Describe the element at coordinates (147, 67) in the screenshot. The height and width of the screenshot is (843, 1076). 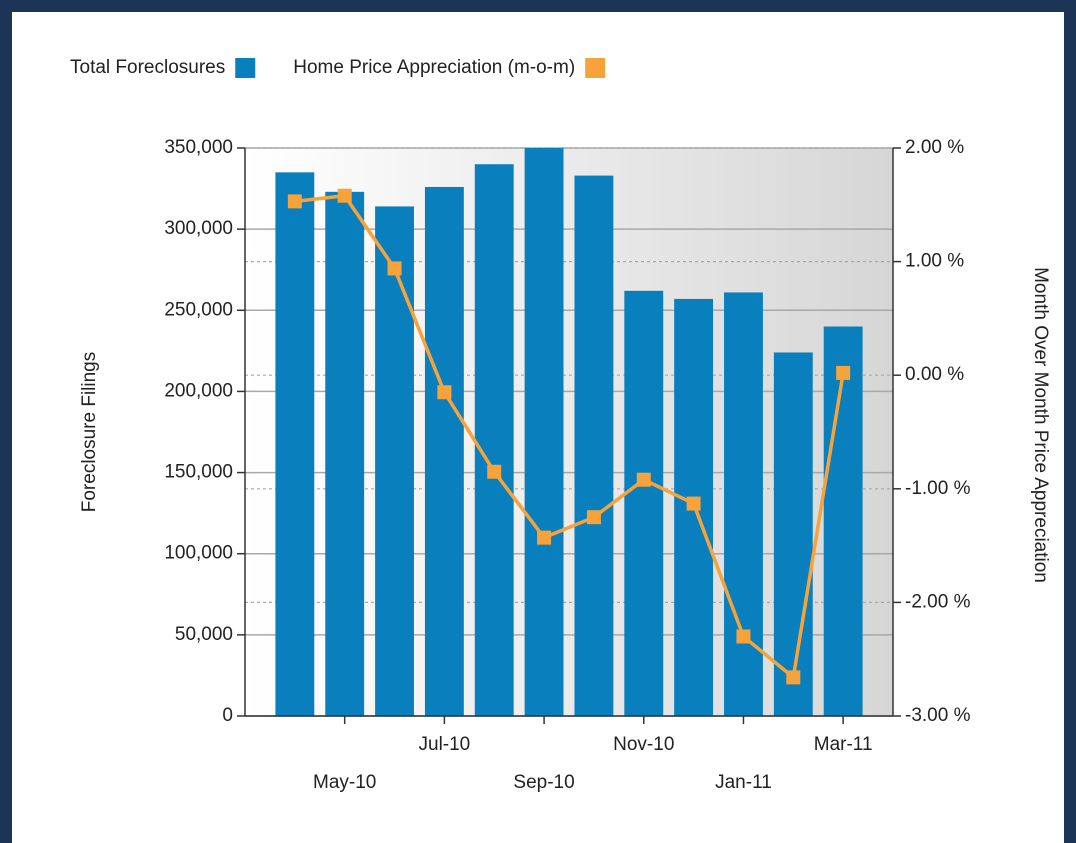
I see `legend-label: Total Foreclosures` at that location.